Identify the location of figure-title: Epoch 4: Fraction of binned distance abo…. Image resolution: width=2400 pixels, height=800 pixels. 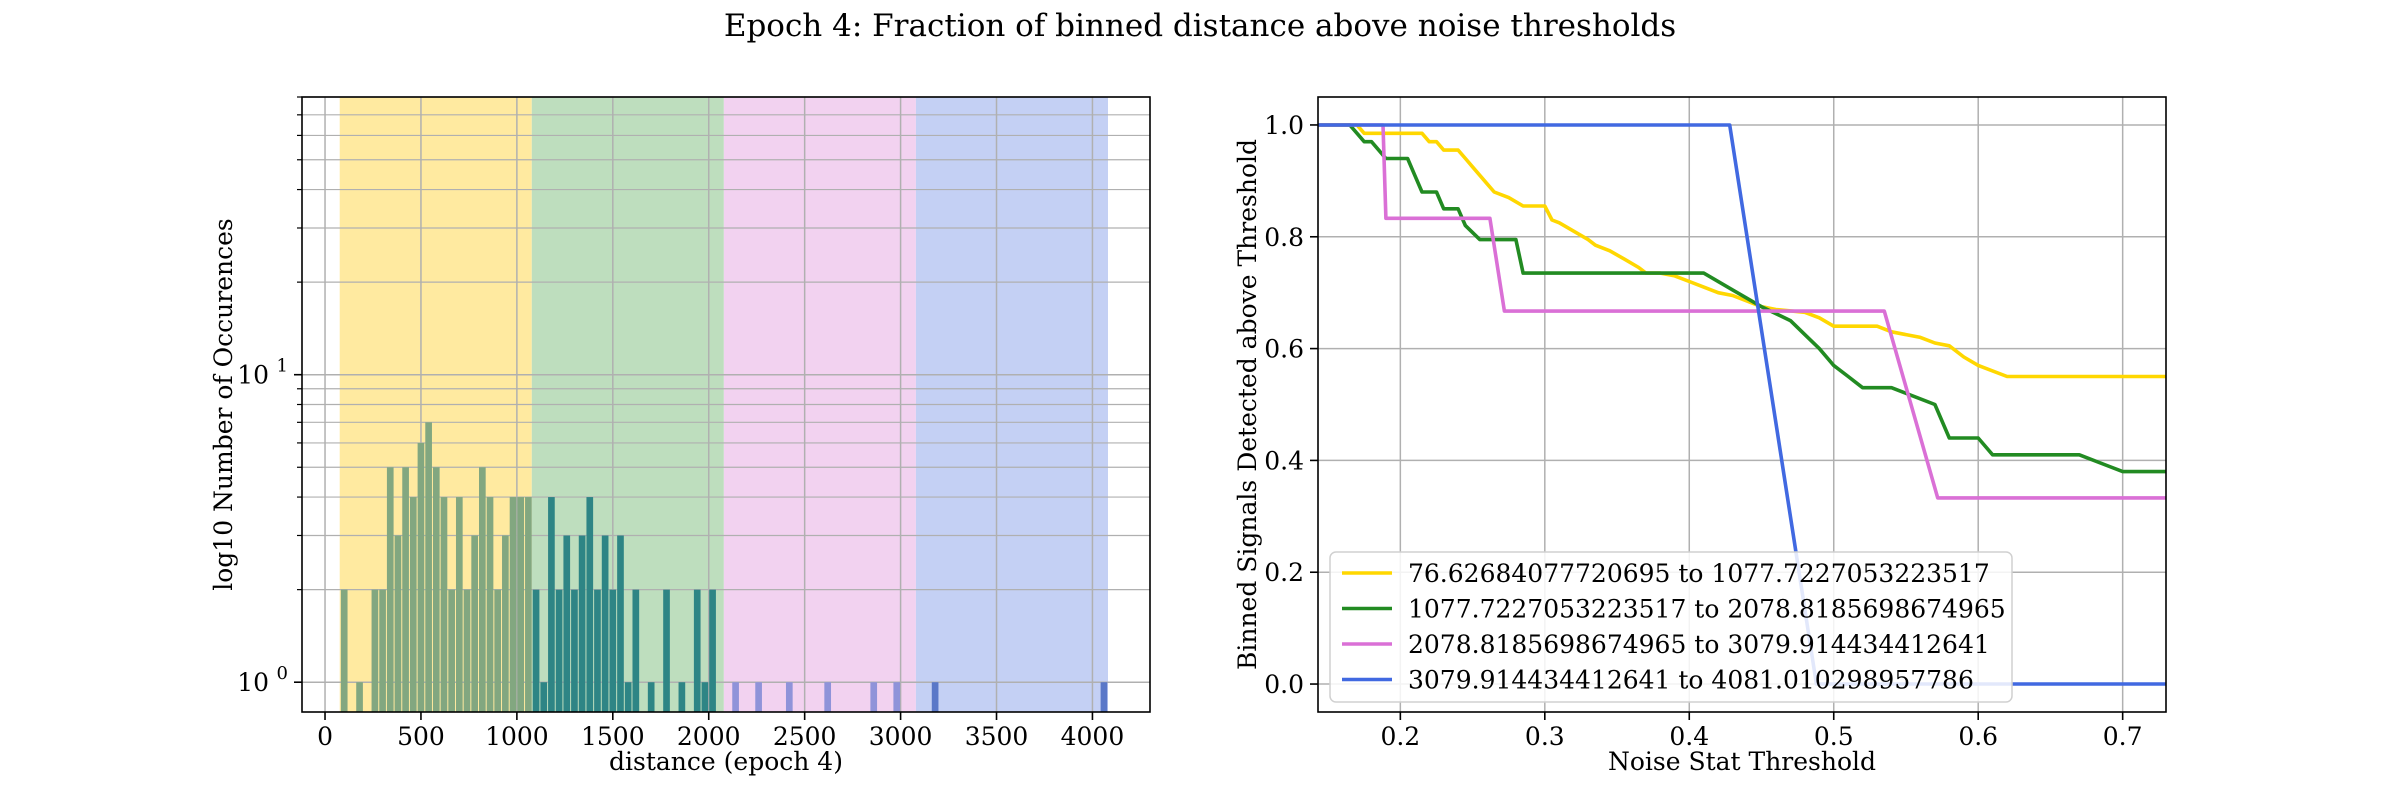
(1200, 26).